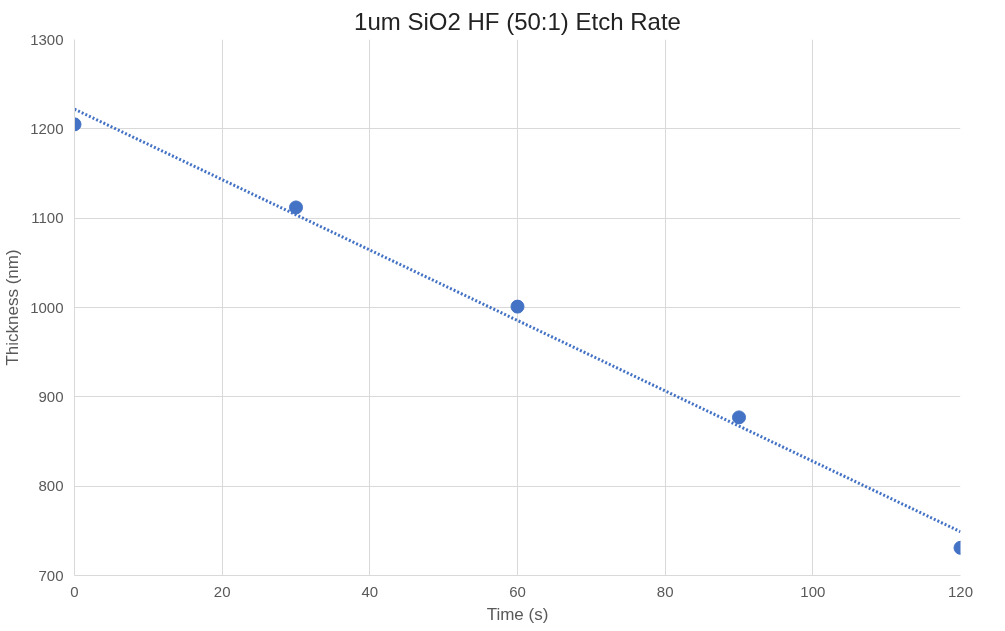  What do you see at coordinates (47, 128) in the screenshot?
I see `y-tick-label: 1200` at bounding box center [47, 128].